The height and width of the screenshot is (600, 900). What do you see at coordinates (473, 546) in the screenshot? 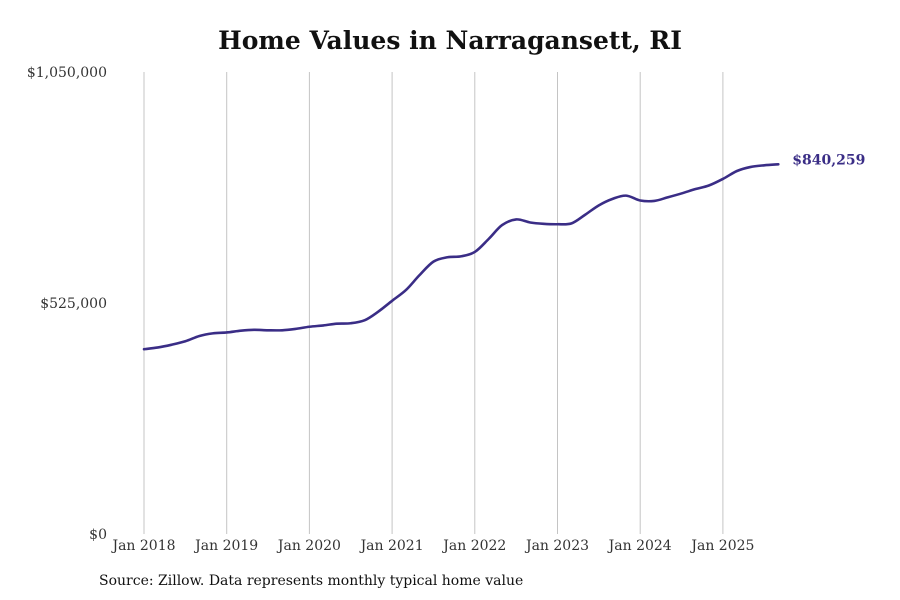
I see `x-tick-label: Jan 2022` at bounding box center [473, 546].